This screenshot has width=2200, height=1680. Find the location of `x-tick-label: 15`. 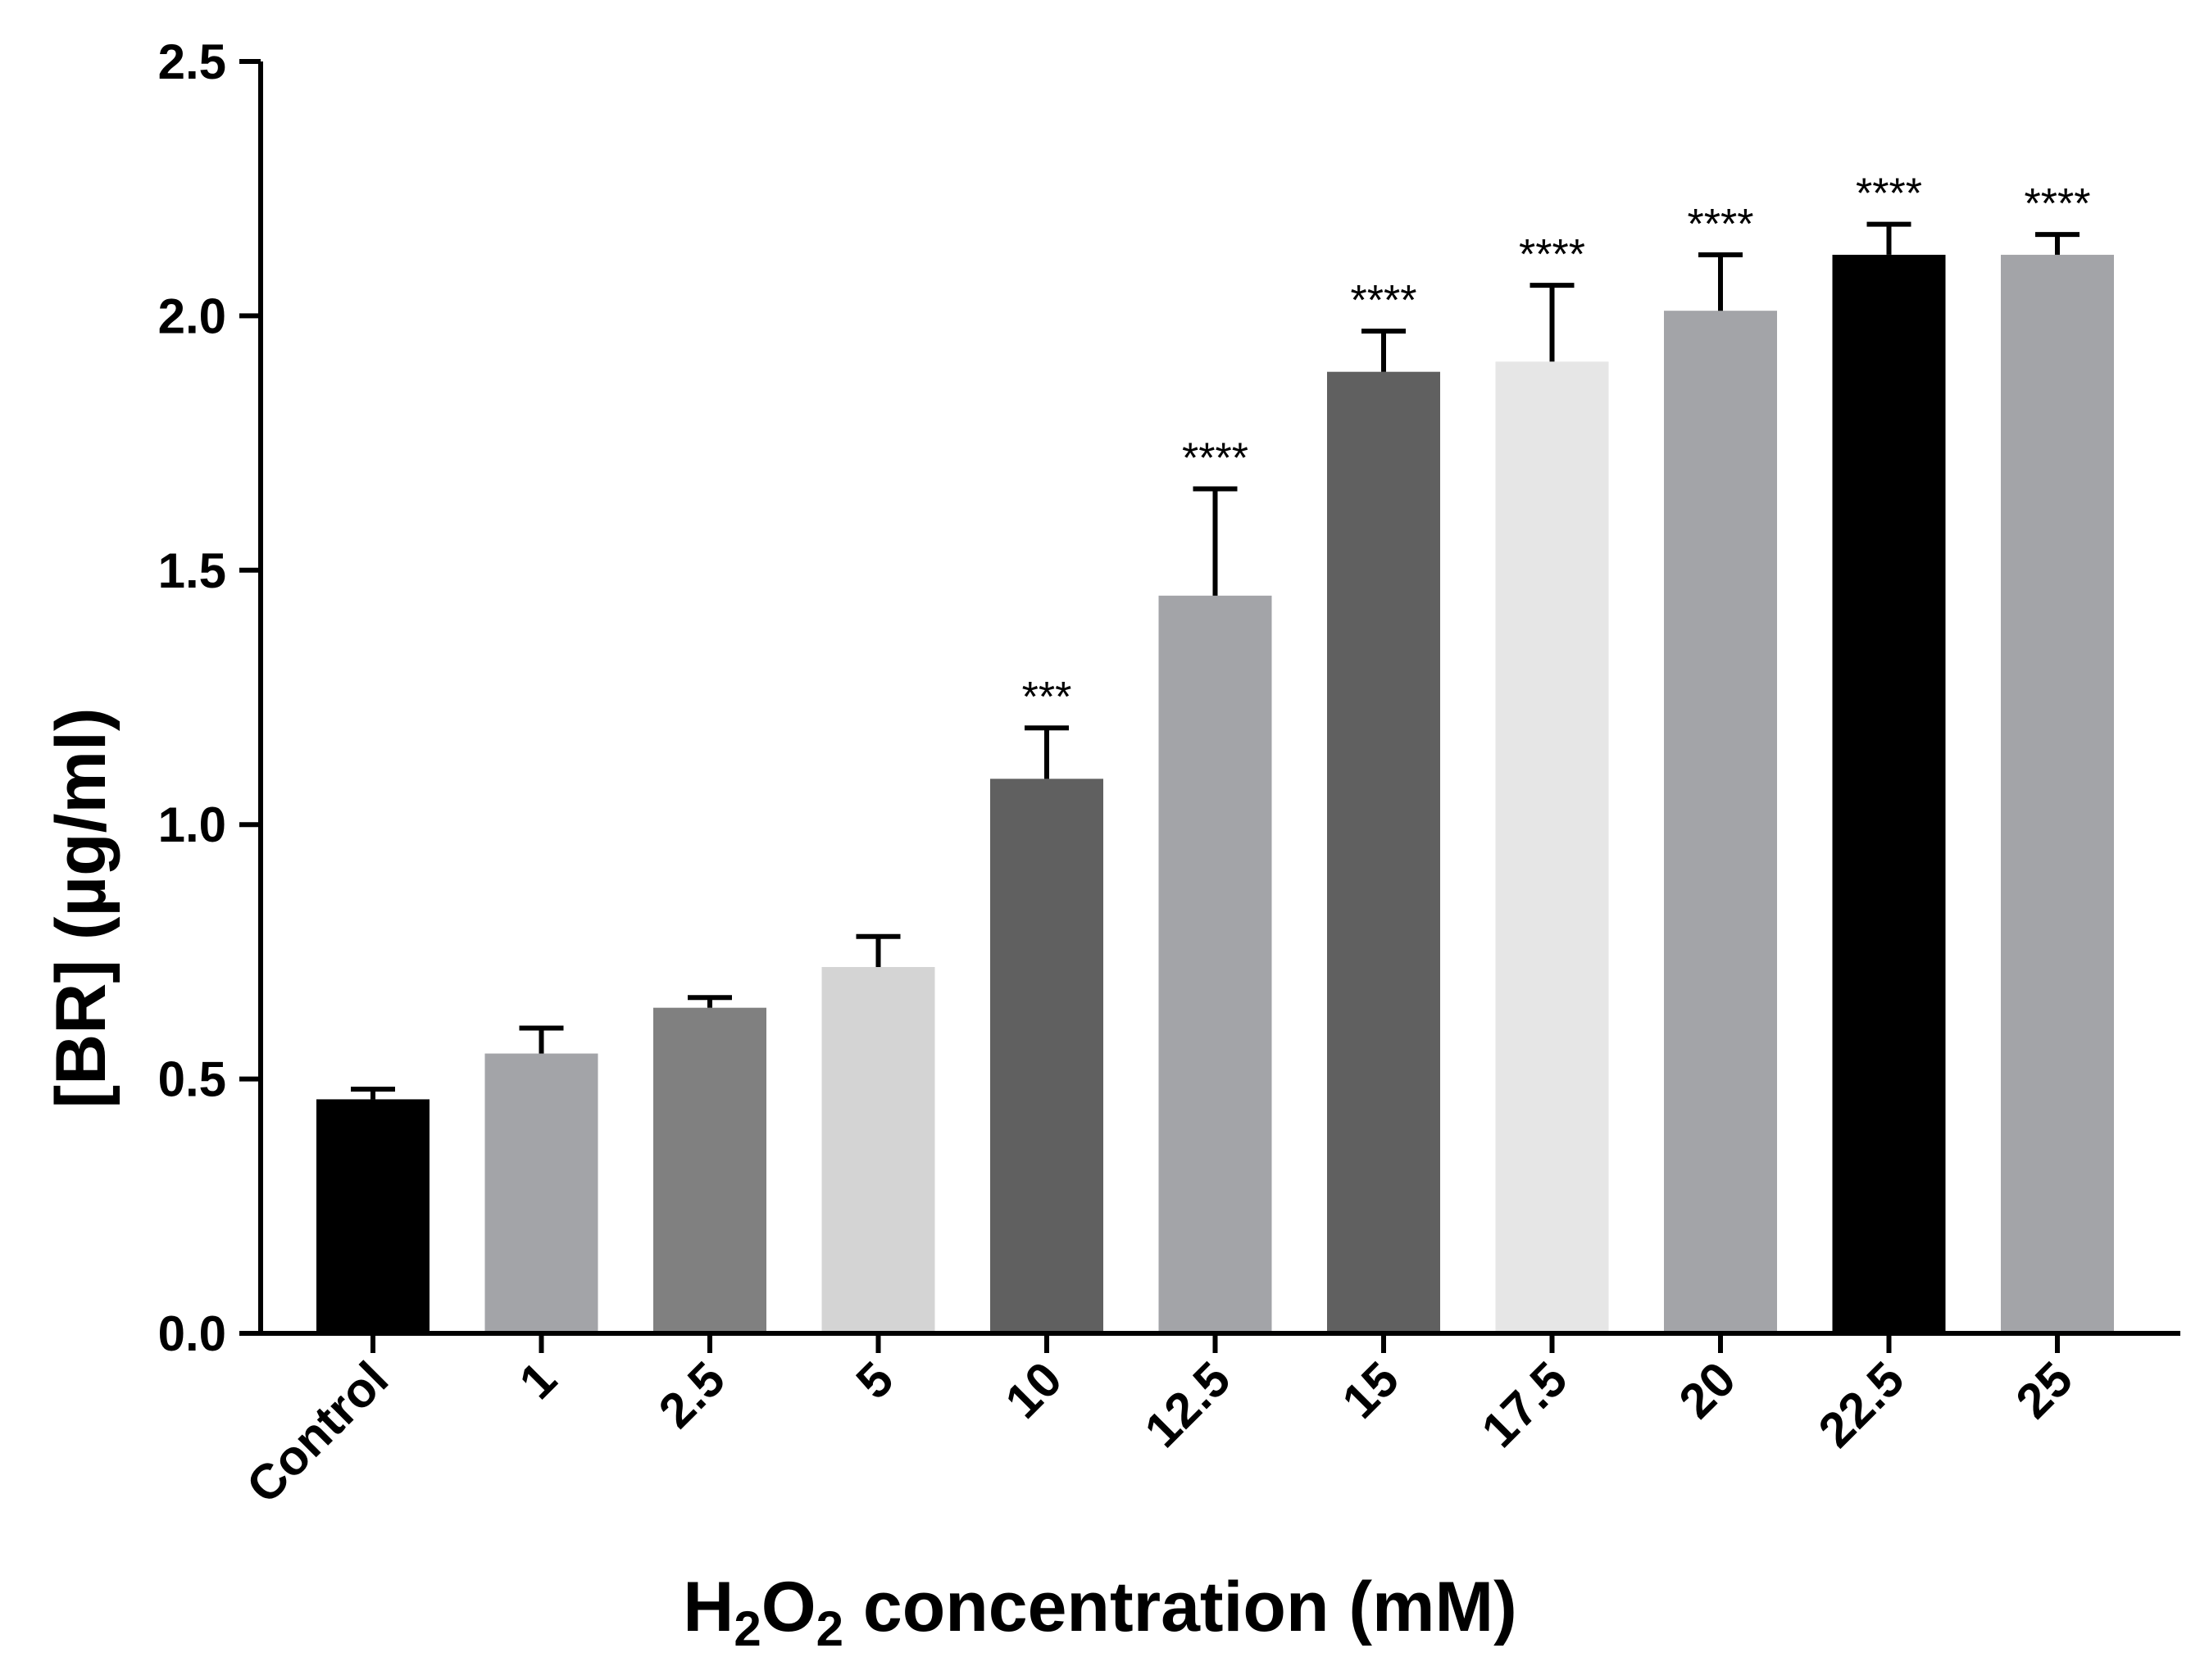

x-tick-label: 15 is located at coordinates (1371, 1390).